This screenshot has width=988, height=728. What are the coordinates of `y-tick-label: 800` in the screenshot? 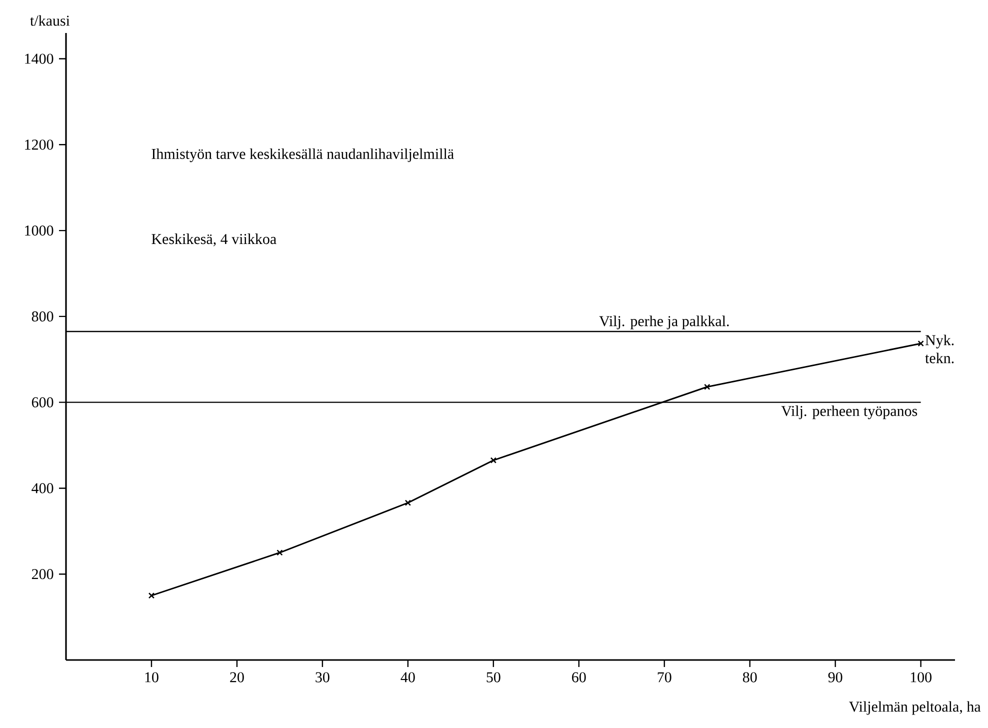 It's located at (43, 316).